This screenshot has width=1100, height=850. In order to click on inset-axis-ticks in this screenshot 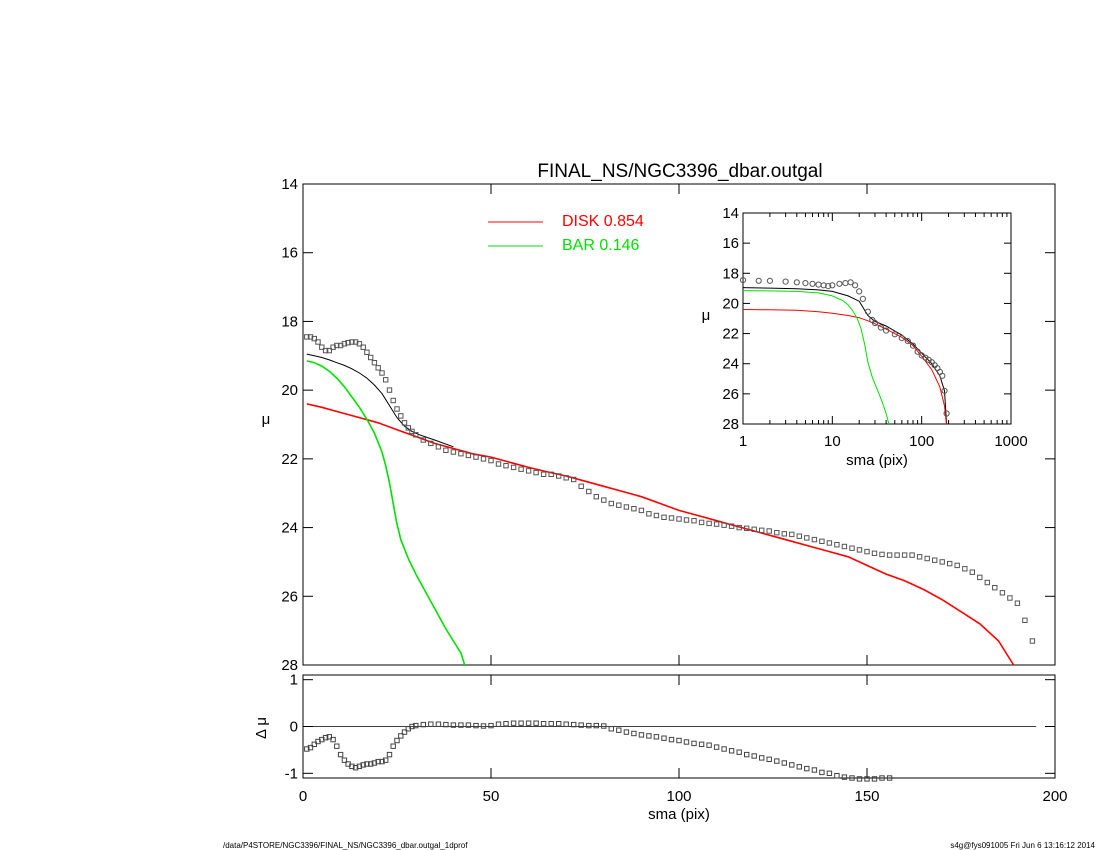, I will do `click(877, 318)`.